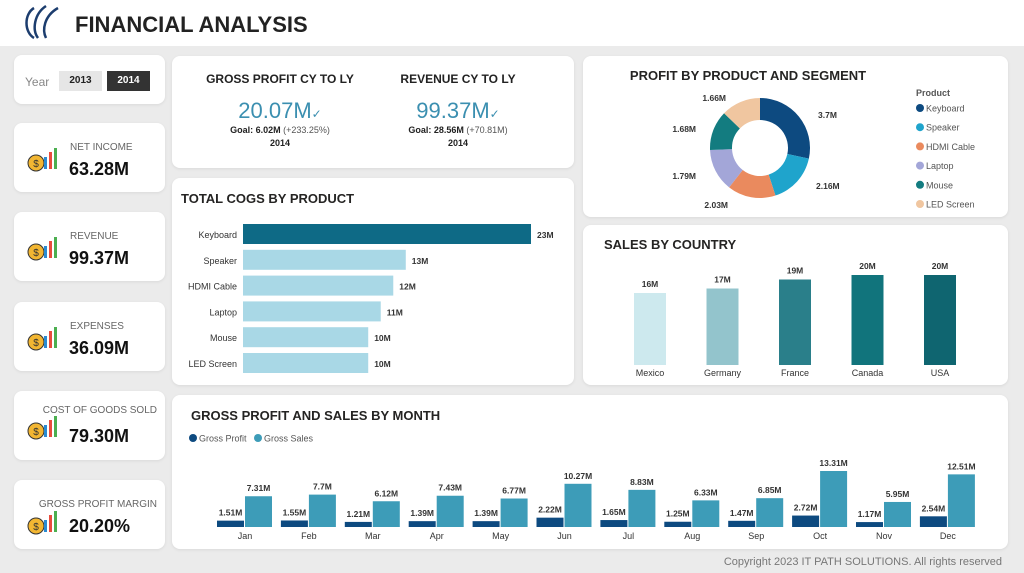  What do you see at coordinates (42, 523) in the screenshot?
I see `profit-growth-icon: $` at bounding box center [42, 523].